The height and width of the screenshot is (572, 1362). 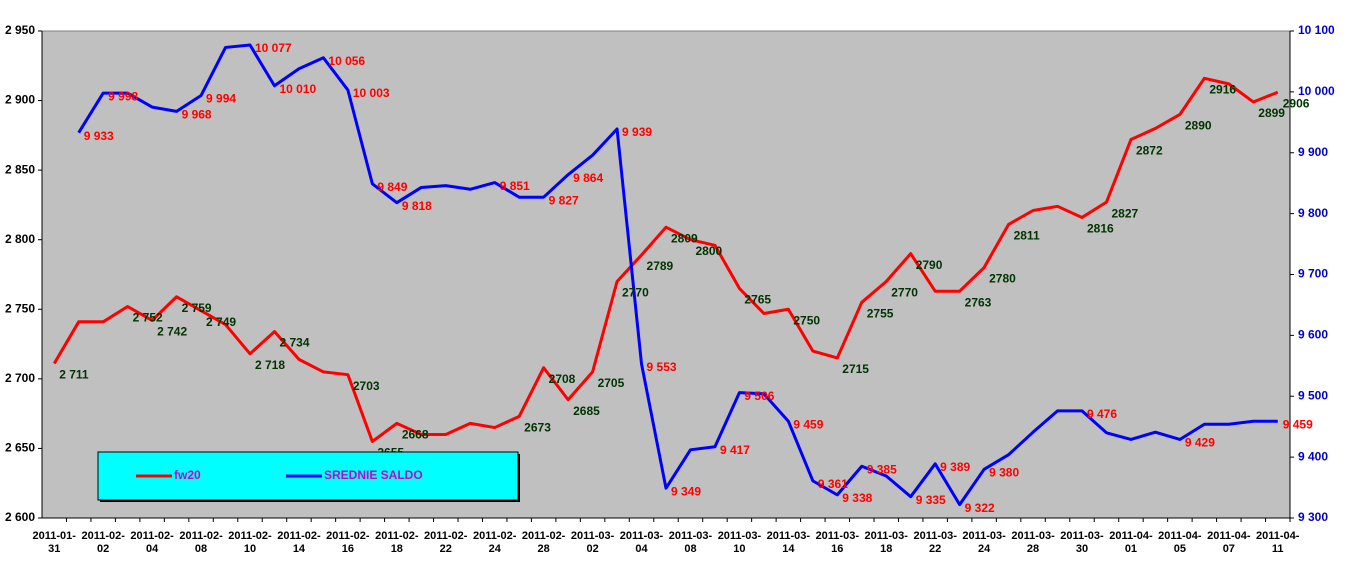 What do you see at coordinates (348, 542) in the screenshot?
I see `x-tick-label: 2011-02-16` at bounding box center [348, 542].